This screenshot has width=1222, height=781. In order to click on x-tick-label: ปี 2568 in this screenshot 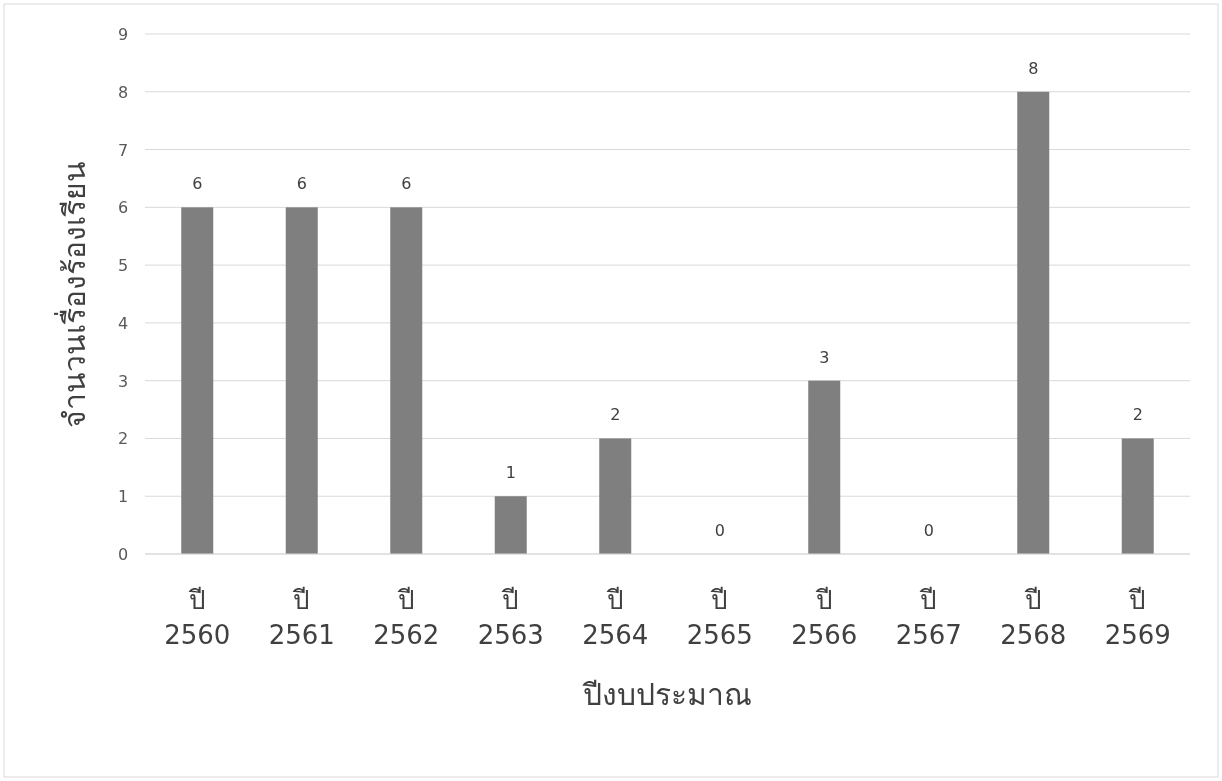, I will do `click(1033, 617)`.